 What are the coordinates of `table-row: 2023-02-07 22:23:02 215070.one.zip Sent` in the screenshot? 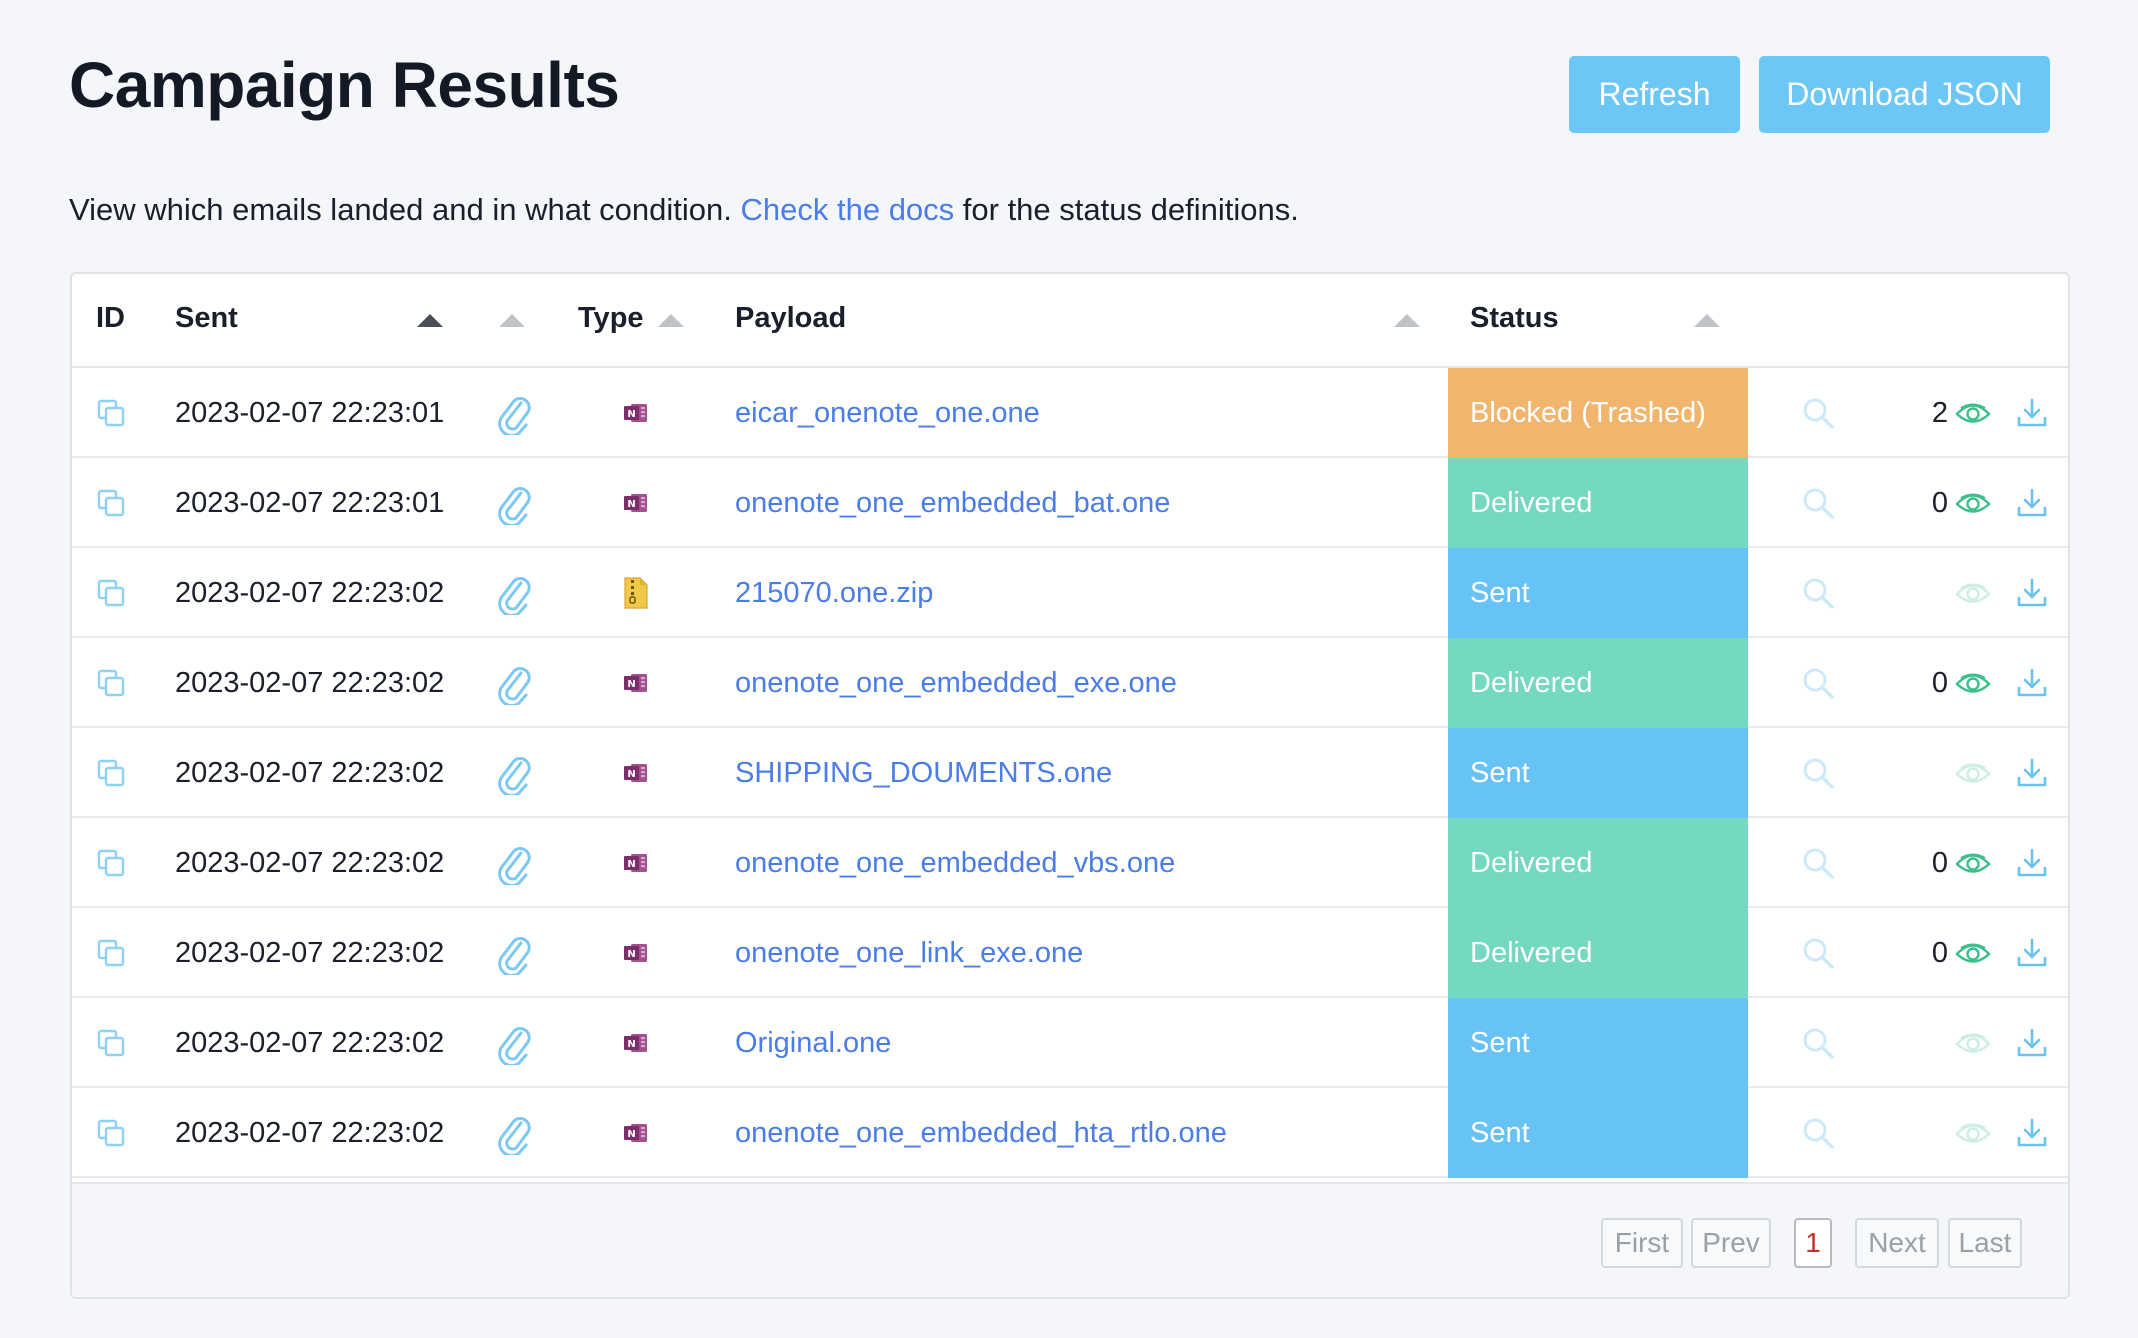 It's located at (1070, 593).